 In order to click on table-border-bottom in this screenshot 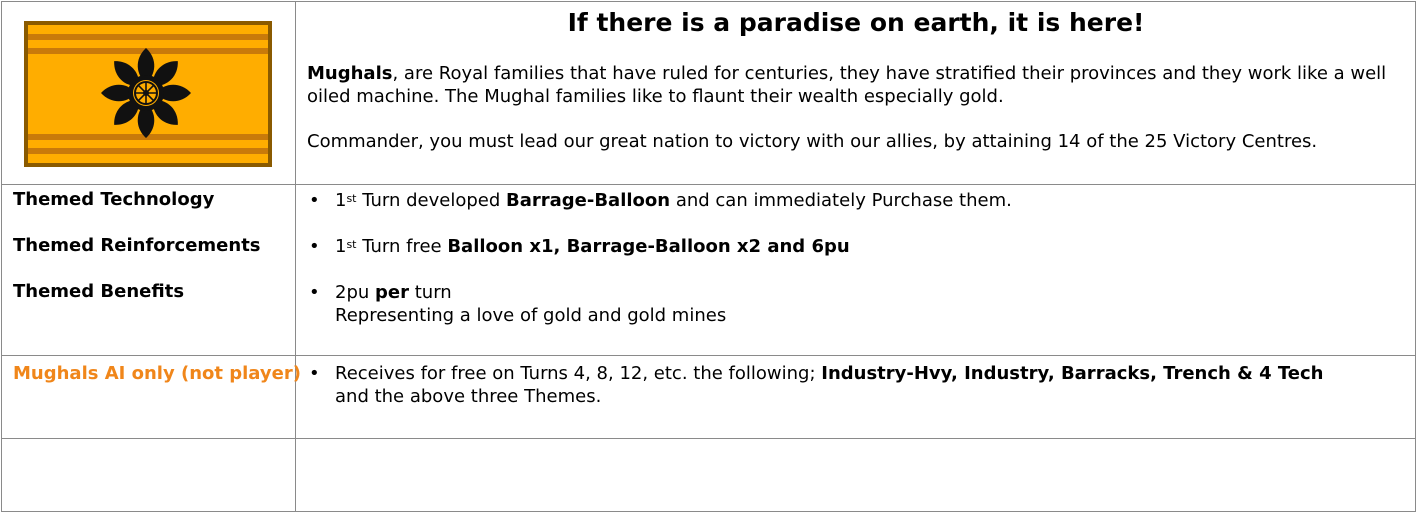, I will do `click(708, 511)`.